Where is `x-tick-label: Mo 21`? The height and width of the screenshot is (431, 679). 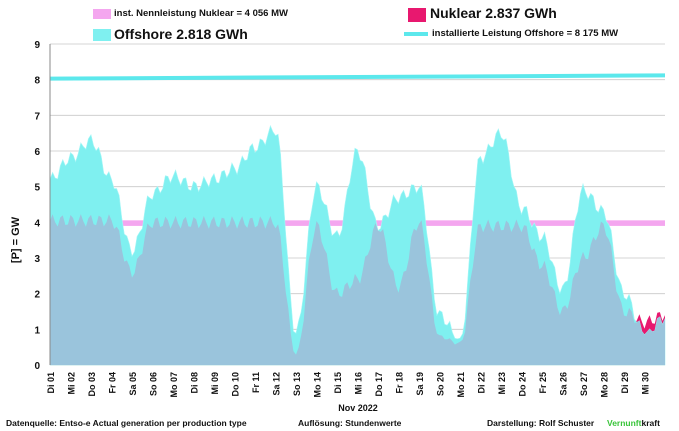 x-tick-label: Mo 21 is located at coordinates (461, 385).